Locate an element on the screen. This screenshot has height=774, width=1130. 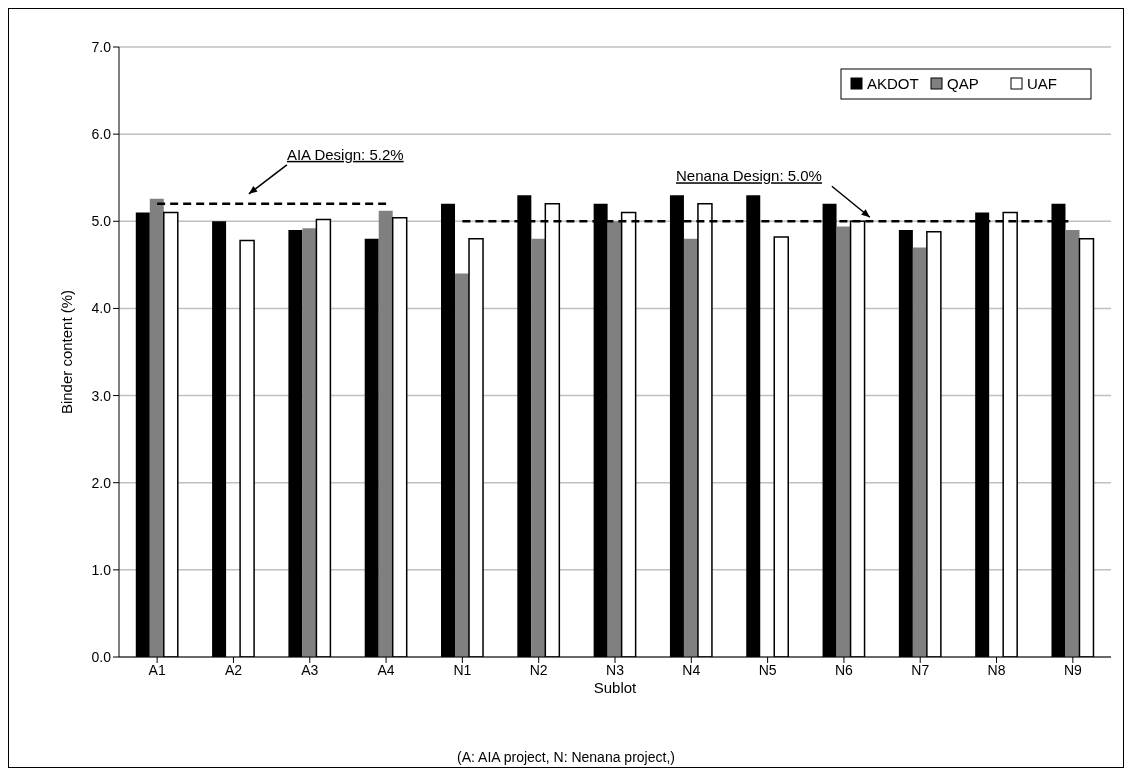
x-tick-label: N7 is located at coordinates (920, 669).